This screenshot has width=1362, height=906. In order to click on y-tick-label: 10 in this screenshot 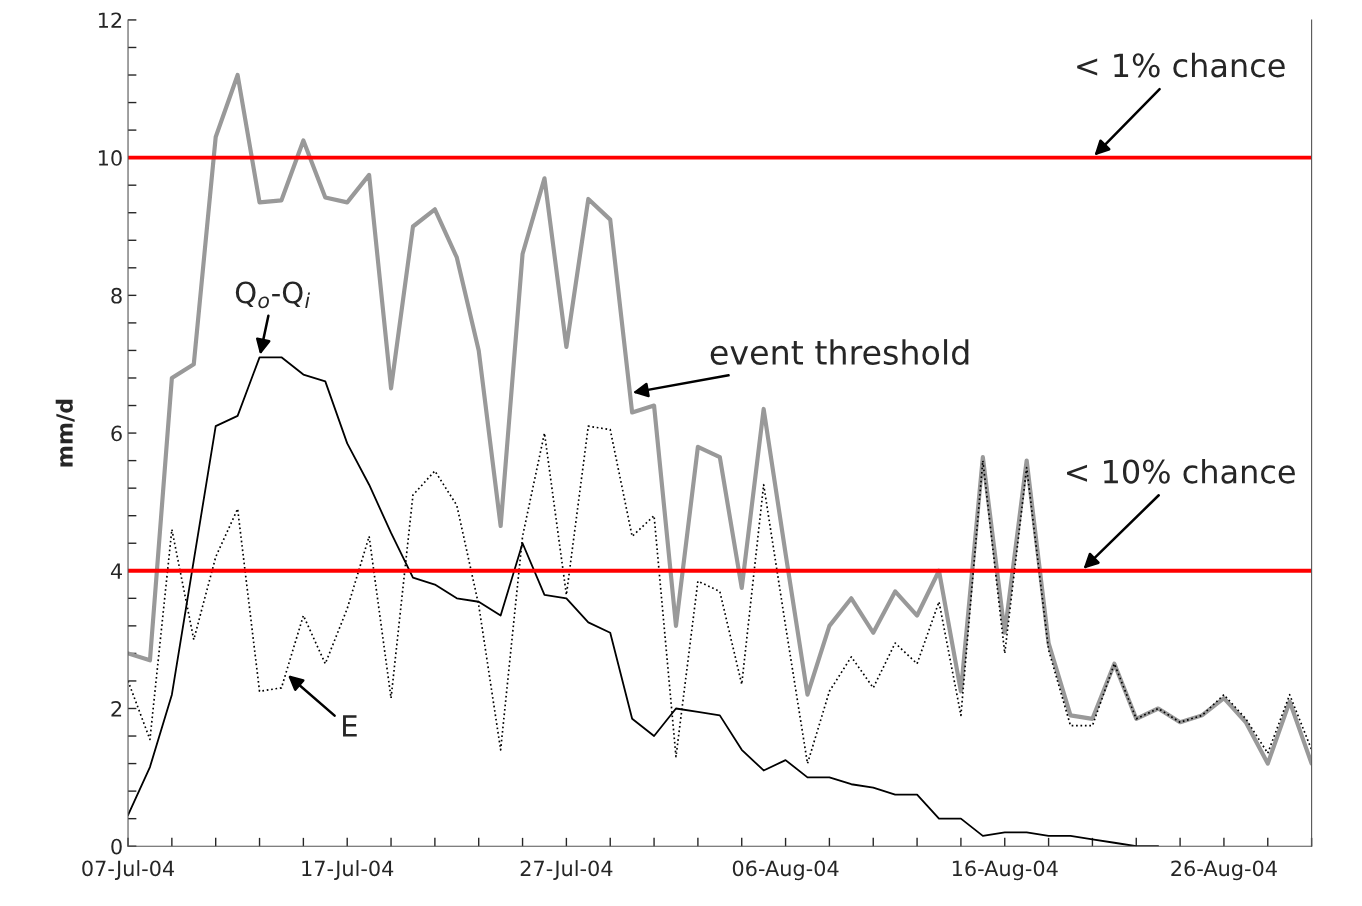, I will do `click(110, 158)`.